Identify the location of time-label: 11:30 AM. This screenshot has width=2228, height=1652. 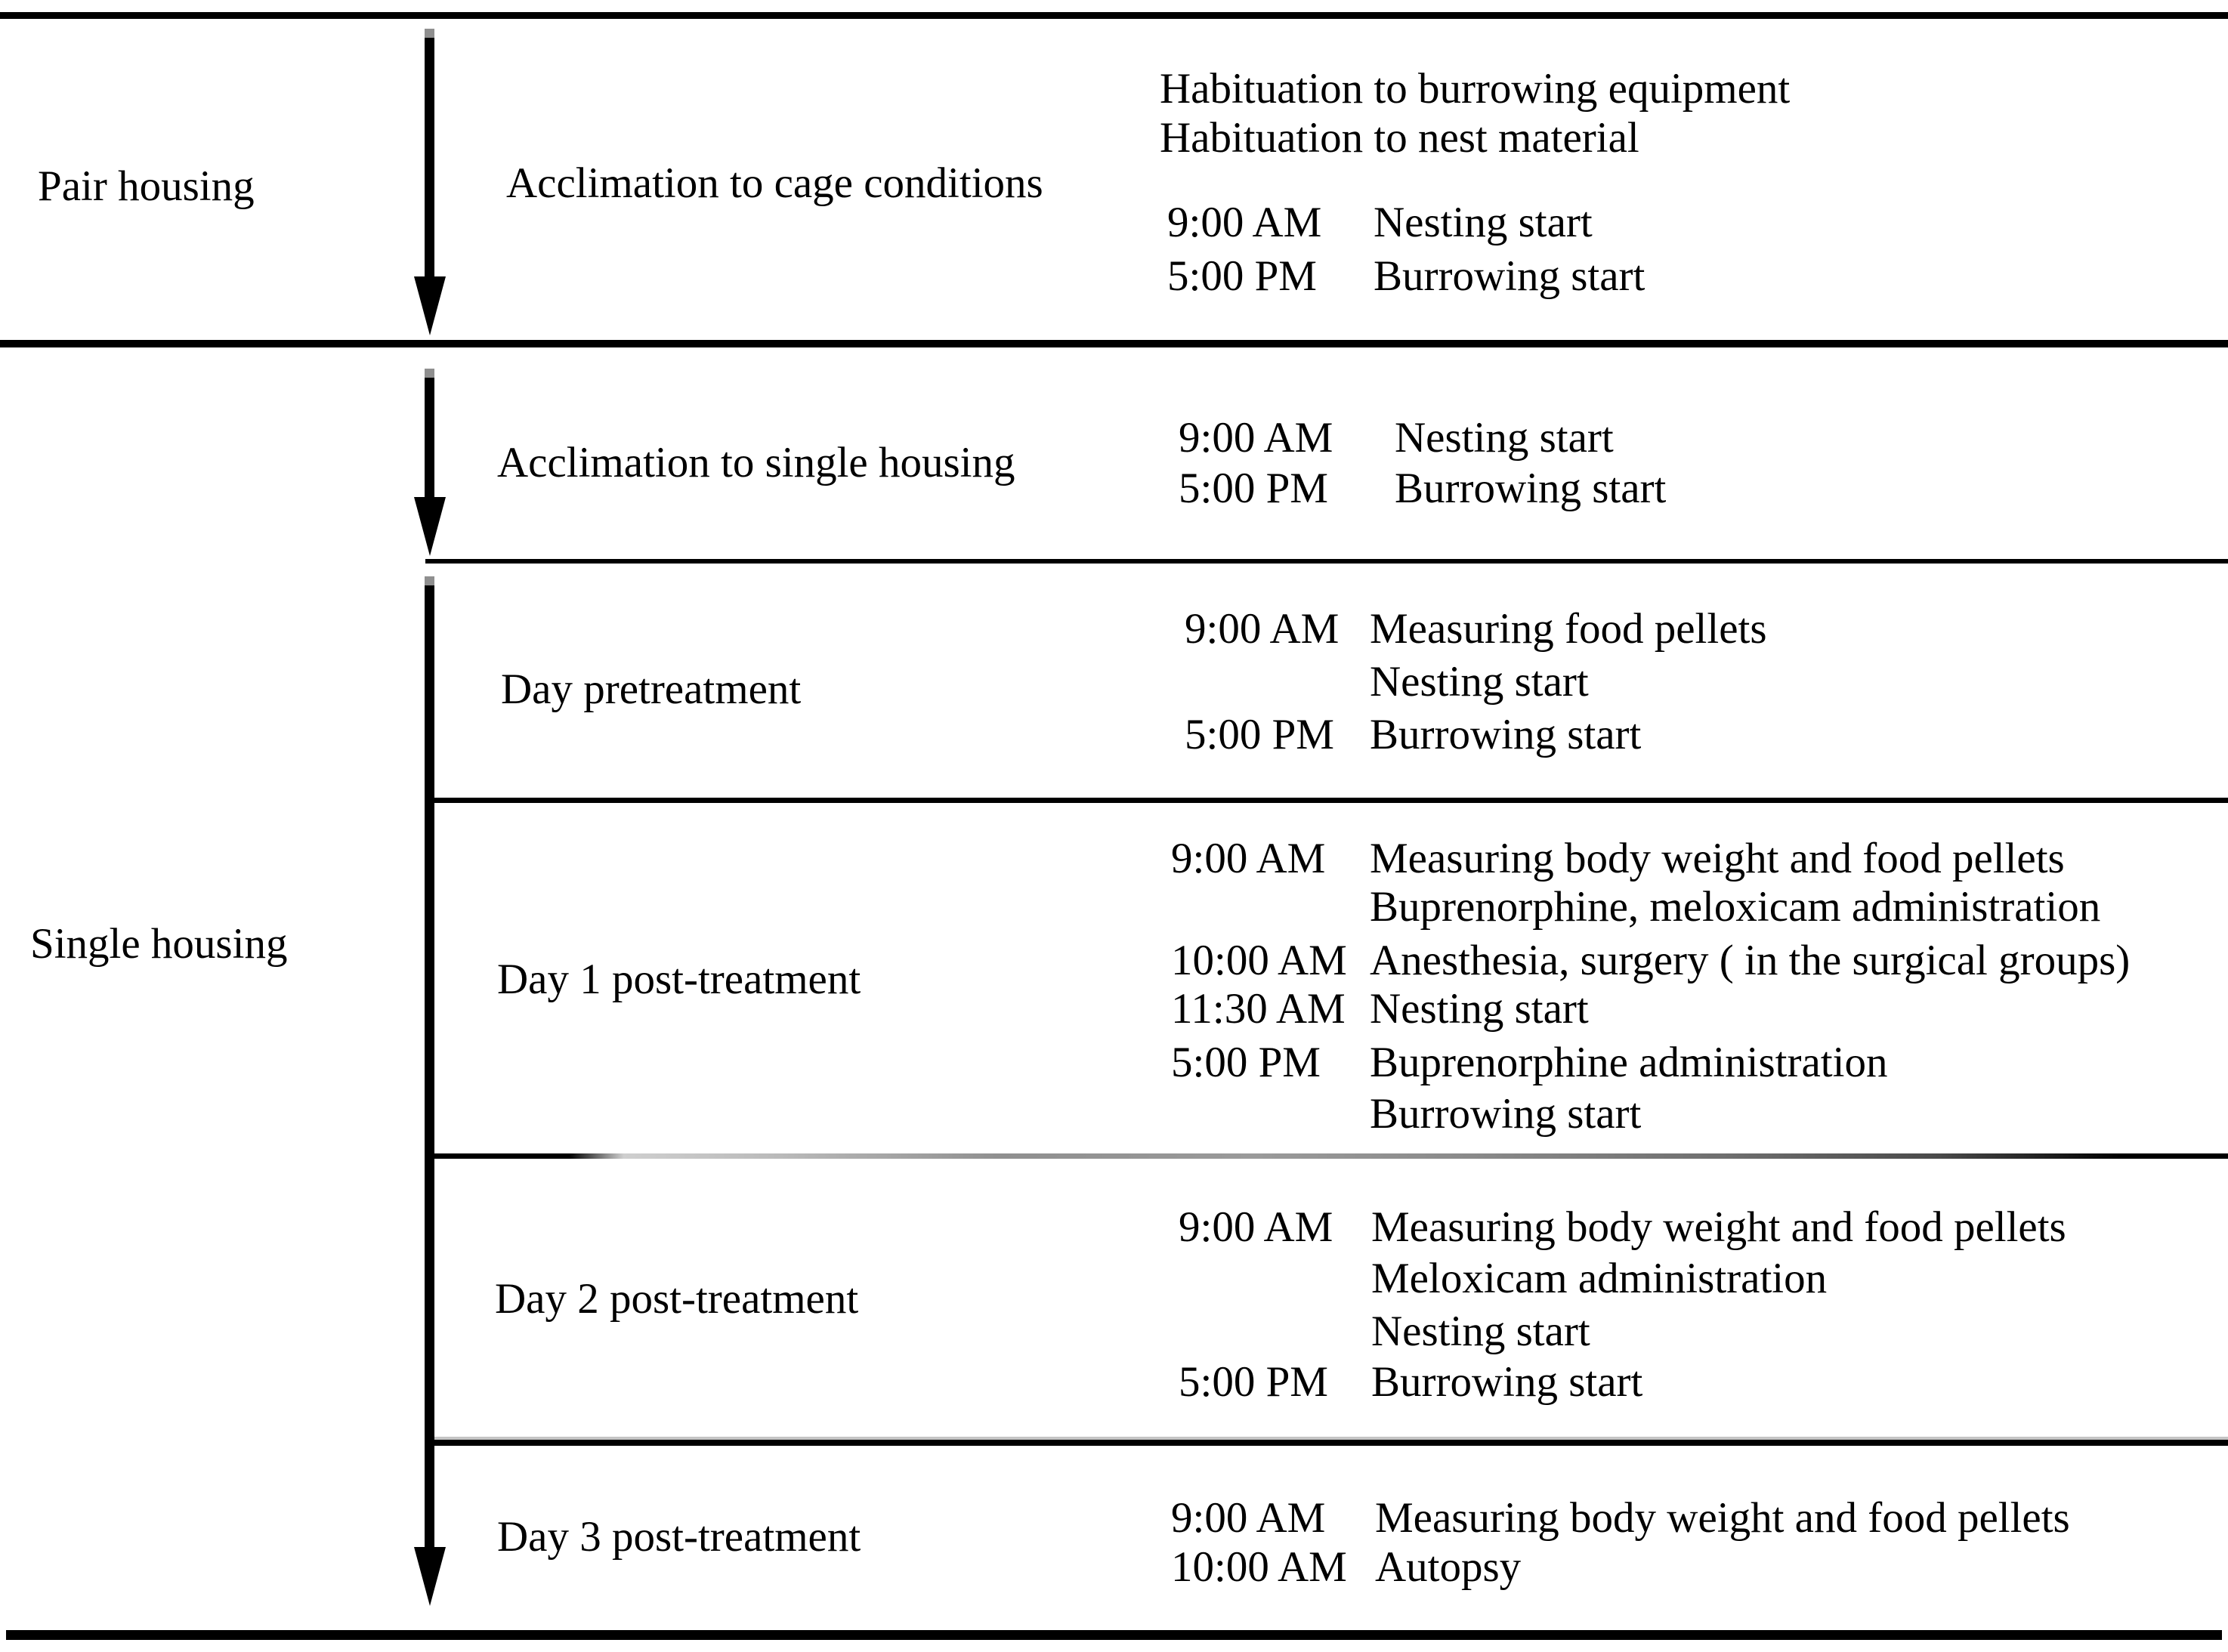
(1258, 1009).